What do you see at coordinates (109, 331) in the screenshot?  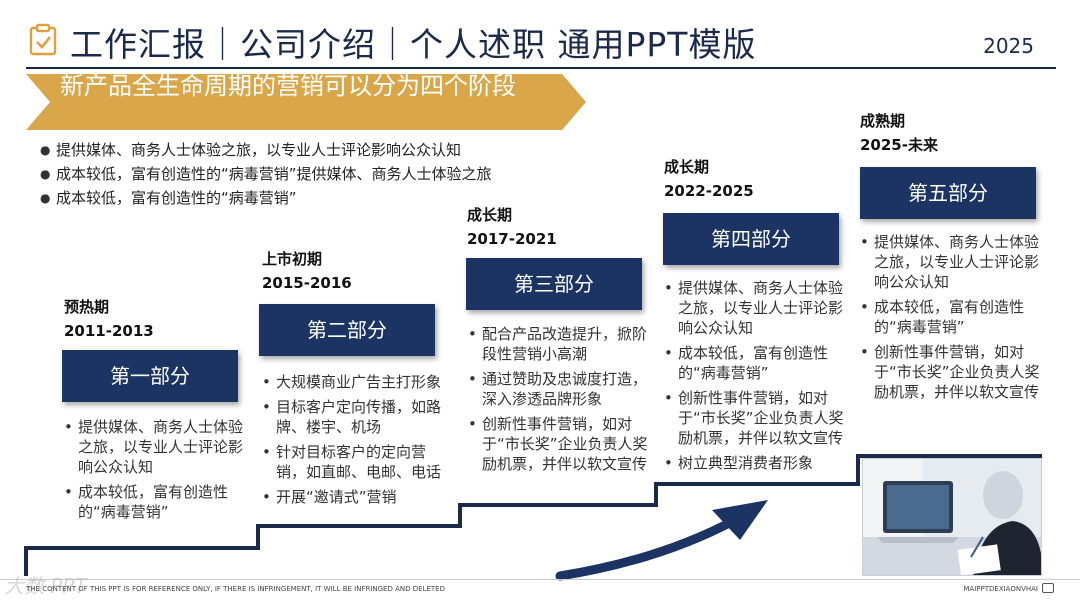 I see `stage-1-years: 2011-2013` at bounding box center [109, 331].